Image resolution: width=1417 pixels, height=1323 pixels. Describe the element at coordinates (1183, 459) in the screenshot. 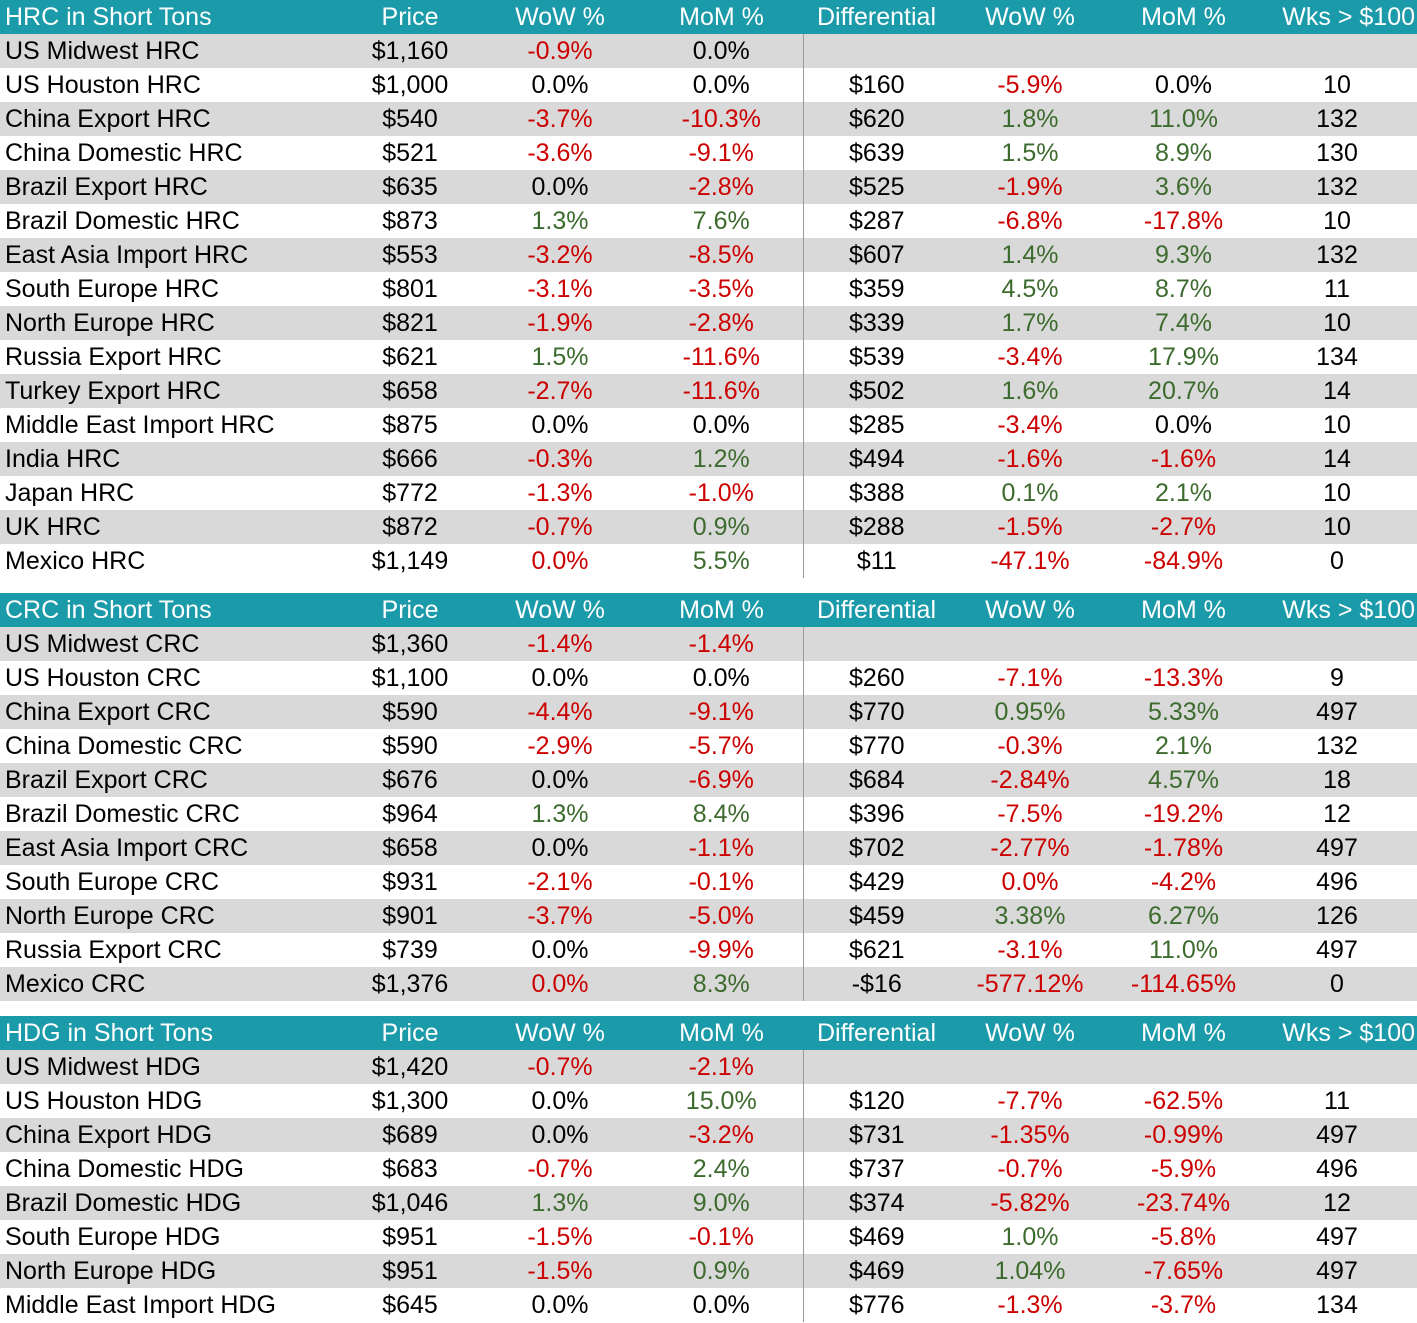

I see `cell-diff-mom: -1.6%` at that location.